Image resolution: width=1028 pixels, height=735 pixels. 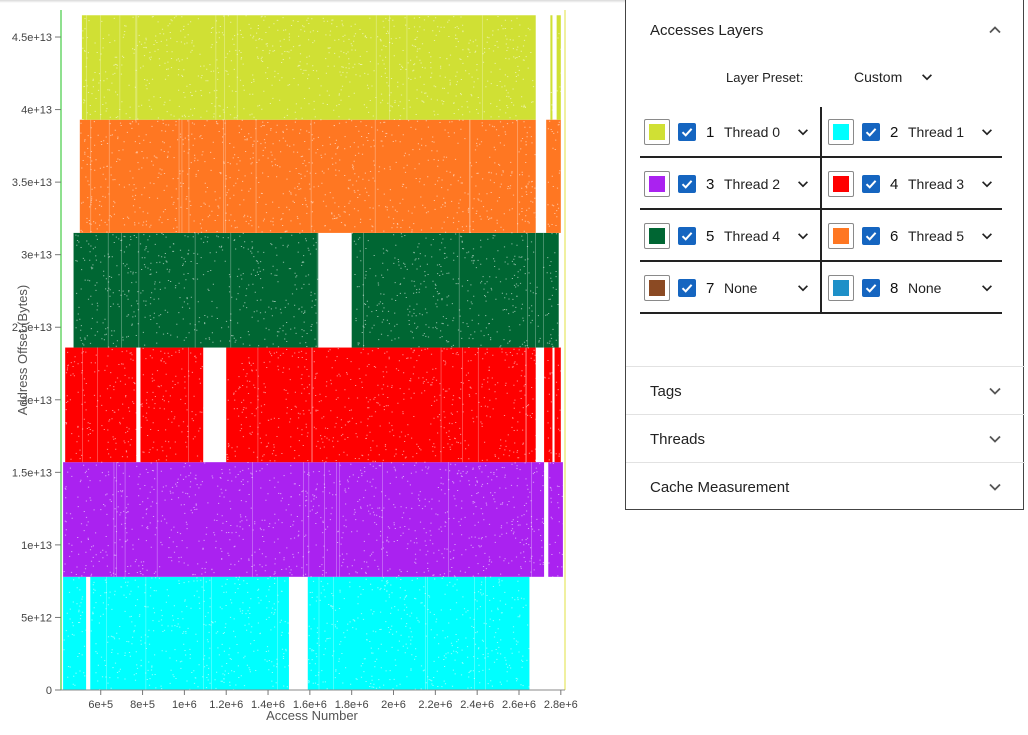 What do you see at coordinates (312, 715) in the screenshot?
I see `x-axis-label: Access Number` at bounding box center [312, 715].